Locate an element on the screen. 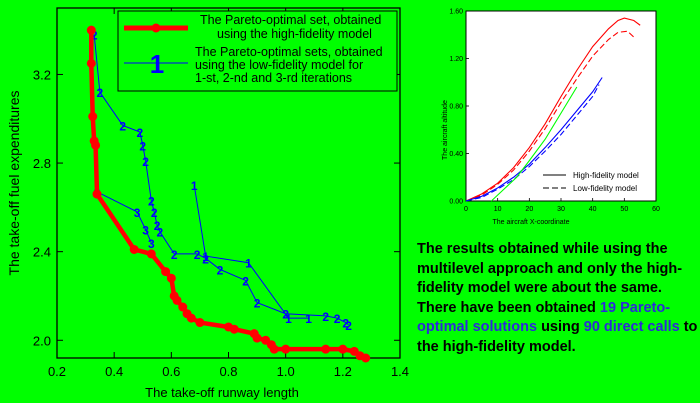  inset-x-tick-label: 60 is located at coordinates (656, 209).